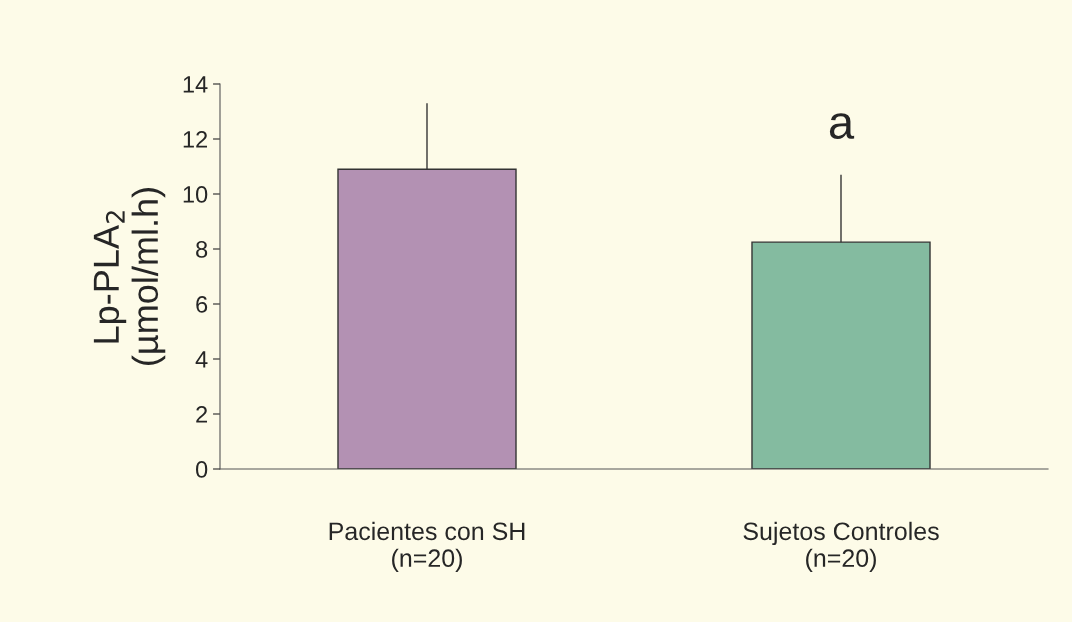 This screenshot has width=1072, height=622. I want to click on x-tick-label: Pacientes con SH (n=20), so click(427, 546).